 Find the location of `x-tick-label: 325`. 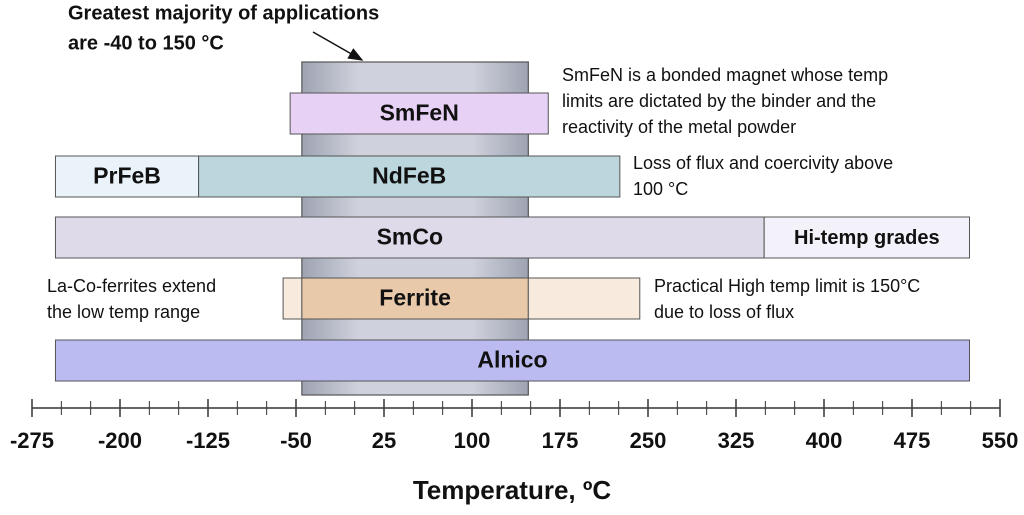

x-tick-label: 325 is located at coordinates (736, 440).